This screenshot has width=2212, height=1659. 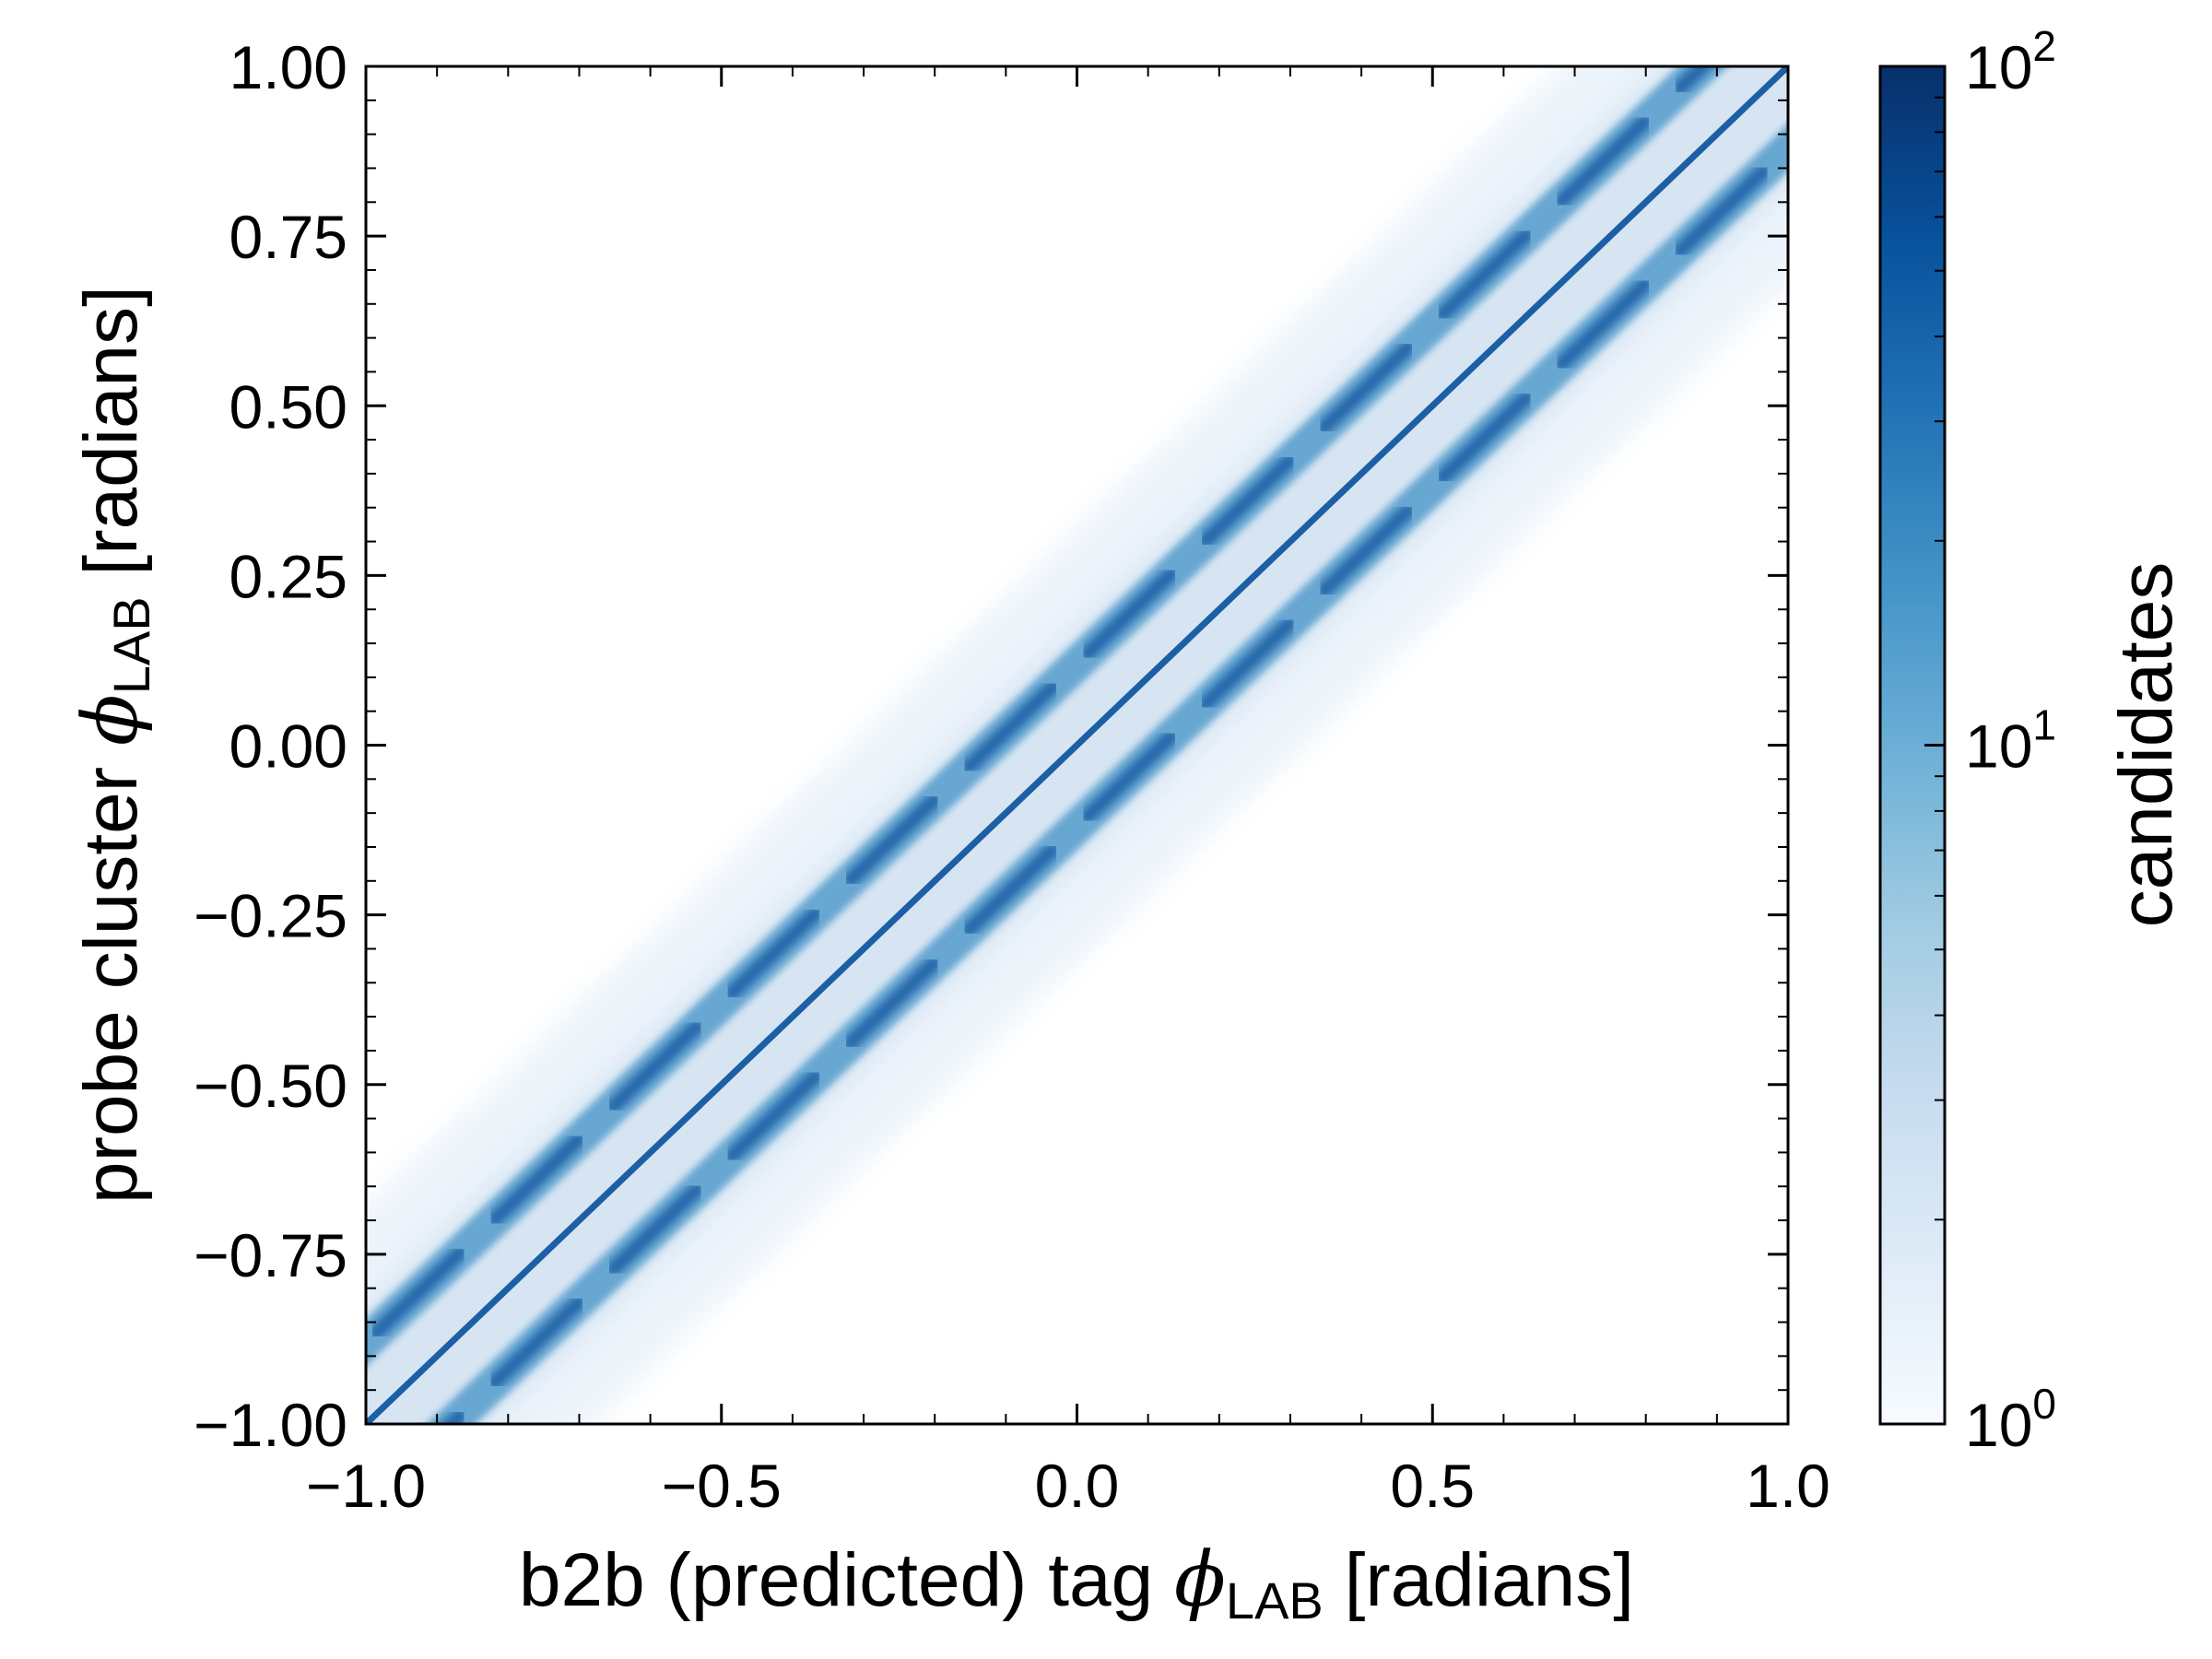 What do you see at coordinates (1788, 1486) in the screenshot?
I see `x-tick-label: 1.0` at bounding box center [1788, 1486].